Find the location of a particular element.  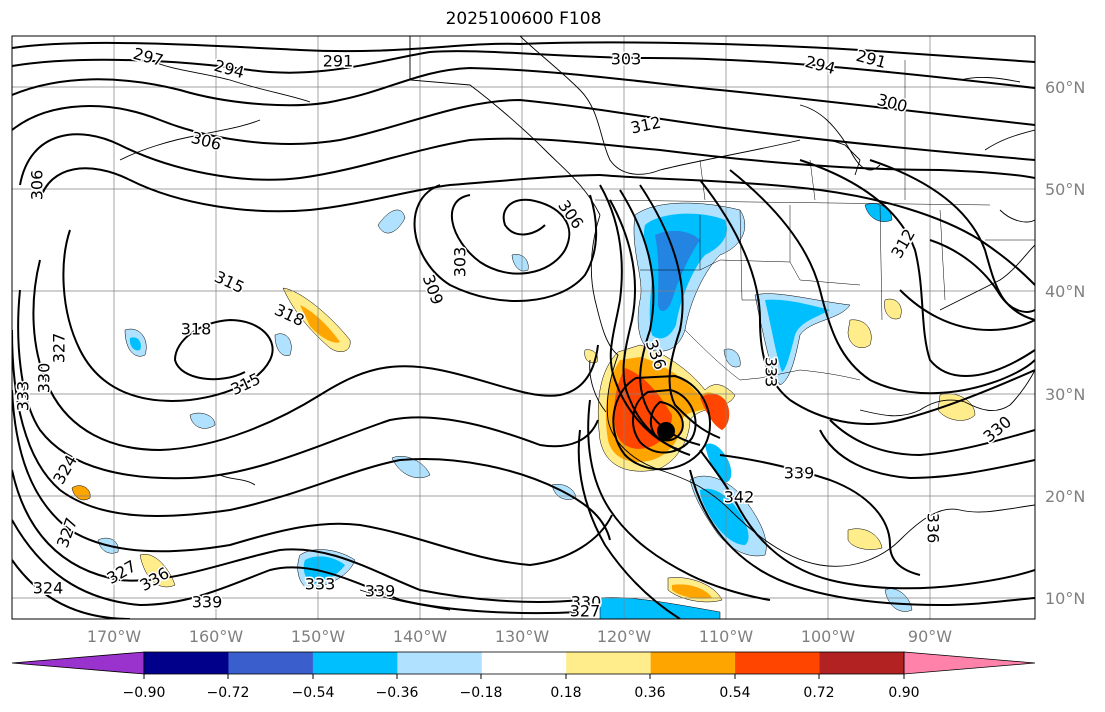

contour-label: 342 is located at coordinates (739, 497).